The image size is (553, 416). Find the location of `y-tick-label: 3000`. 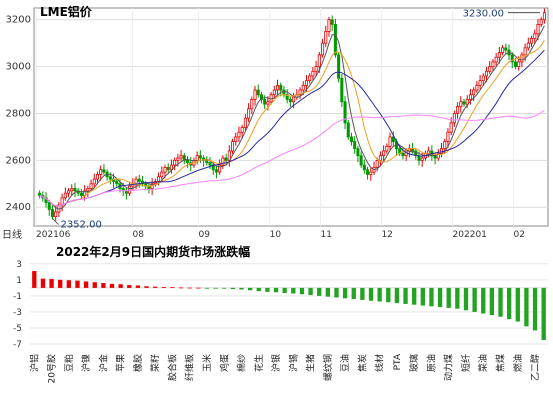

y-tick-label: 3000 is located at coordinates (18, 67).